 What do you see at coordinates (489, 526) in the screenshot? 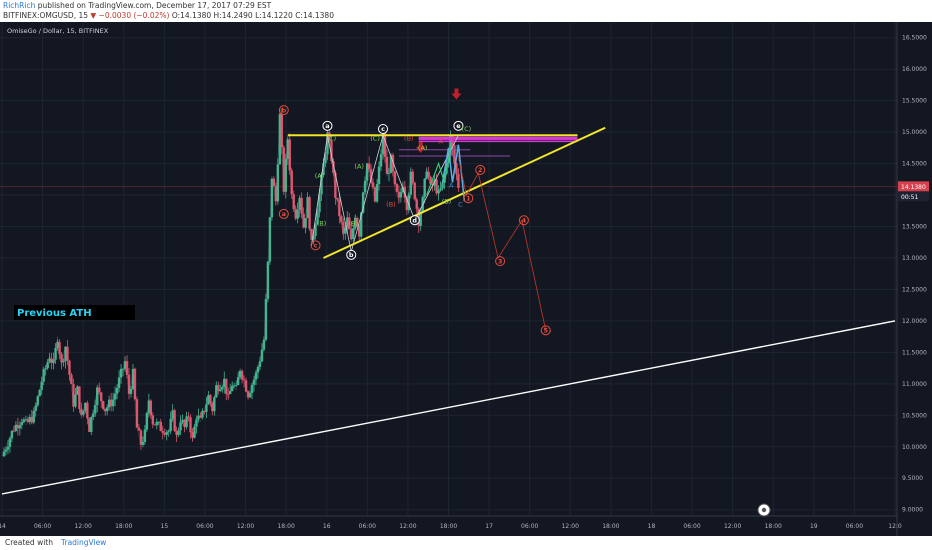
I see `x-tick-label: 17` at bounding box center [489, 526].